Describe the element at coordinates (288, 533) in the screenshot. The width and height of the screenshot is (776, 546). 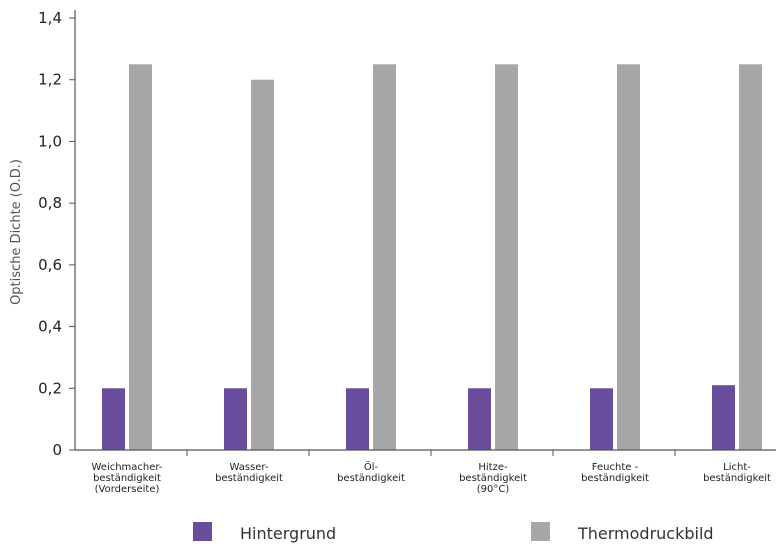
I see `legend-label: Hintergrund` at that location.